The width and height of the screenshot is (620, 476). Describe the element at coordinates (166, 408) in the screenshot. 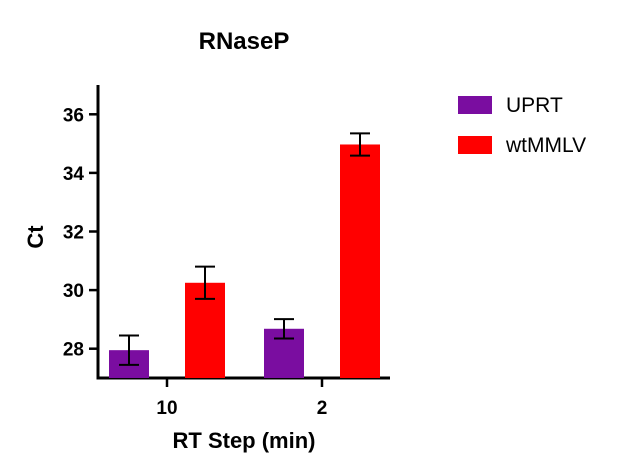

I see `x-tick-label: 10` at that location.